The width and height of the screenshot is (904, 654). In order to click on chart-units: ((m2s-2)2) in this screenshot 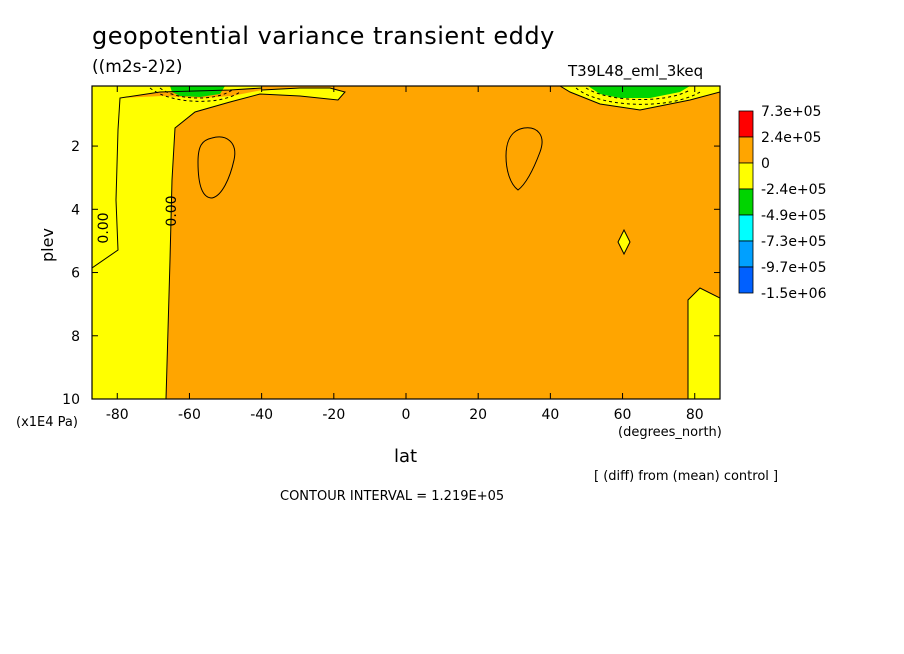, I will do `click(137, 67)`.